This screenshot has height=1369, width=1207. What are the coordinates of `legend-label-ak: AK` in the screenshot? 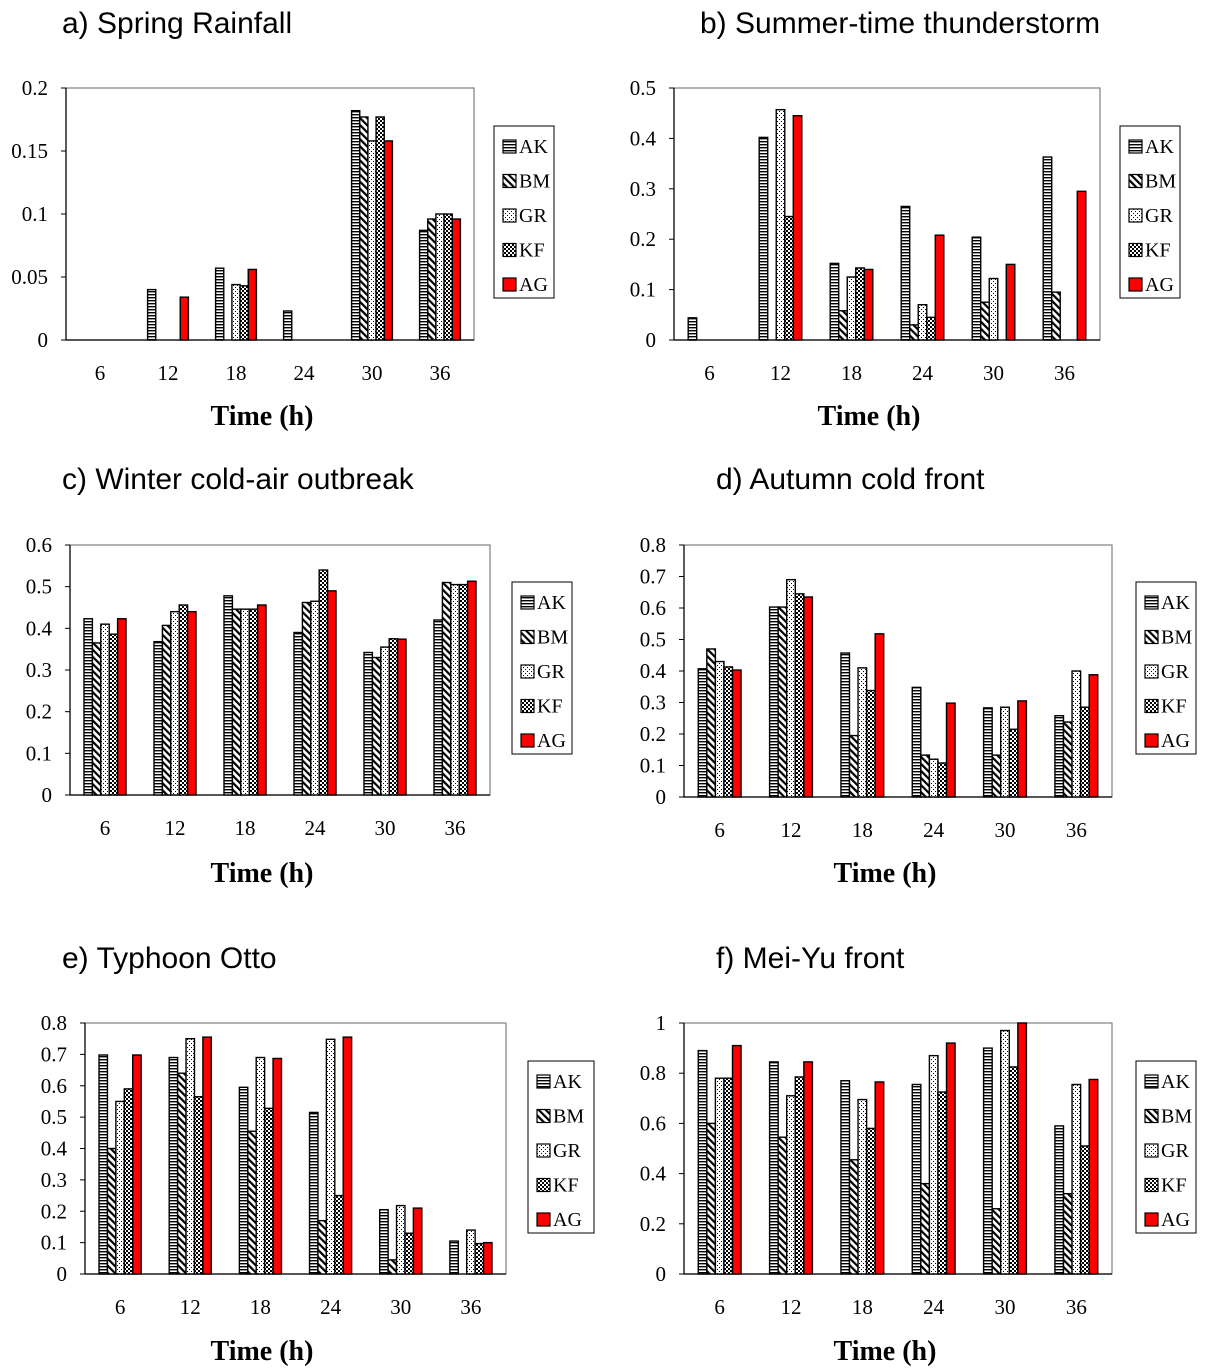 It's located at (1175, 603).